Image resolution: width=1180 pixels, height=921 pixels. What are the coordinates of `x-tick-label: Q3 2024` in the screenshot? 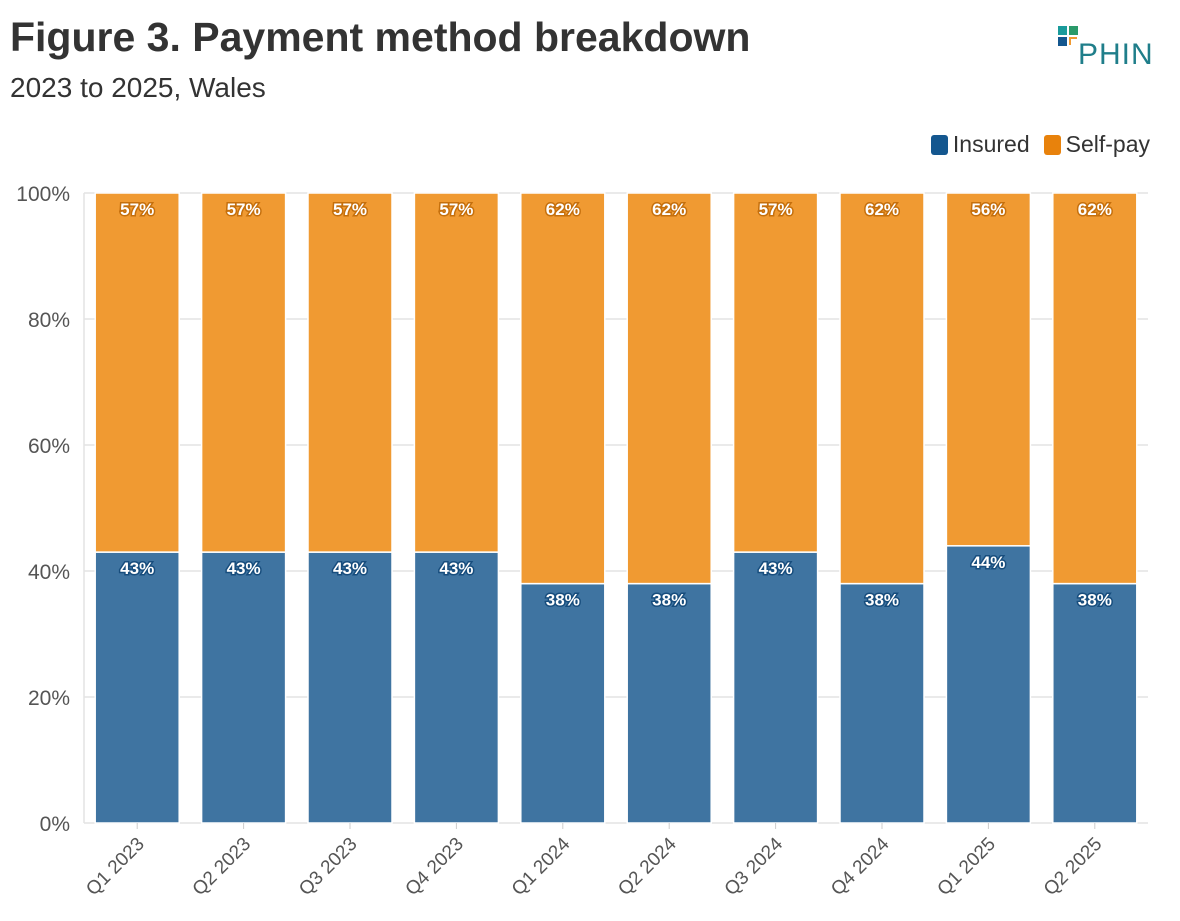 It's located at (754, 866).